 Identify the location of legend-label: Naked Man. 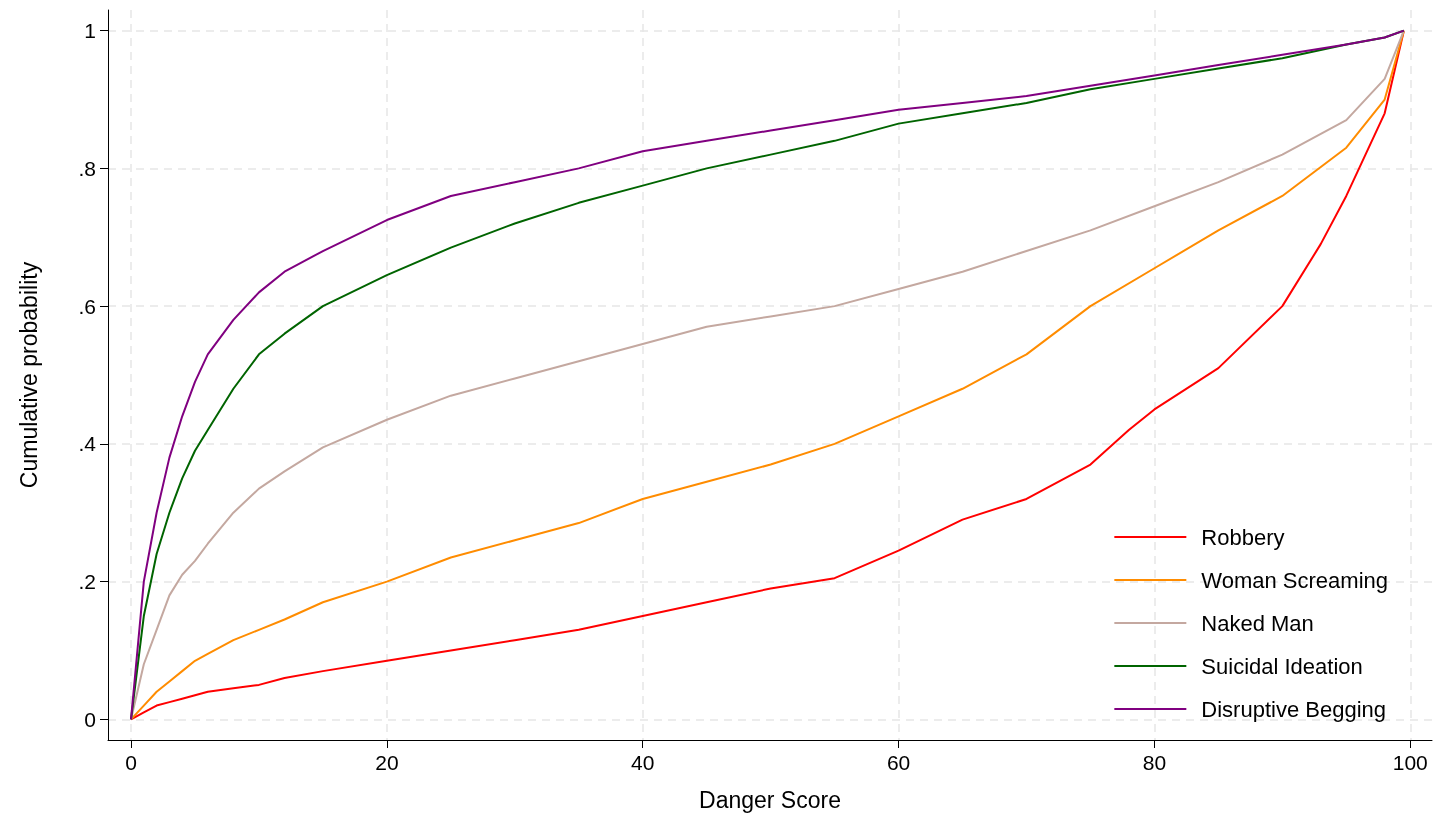
(1257, 623).